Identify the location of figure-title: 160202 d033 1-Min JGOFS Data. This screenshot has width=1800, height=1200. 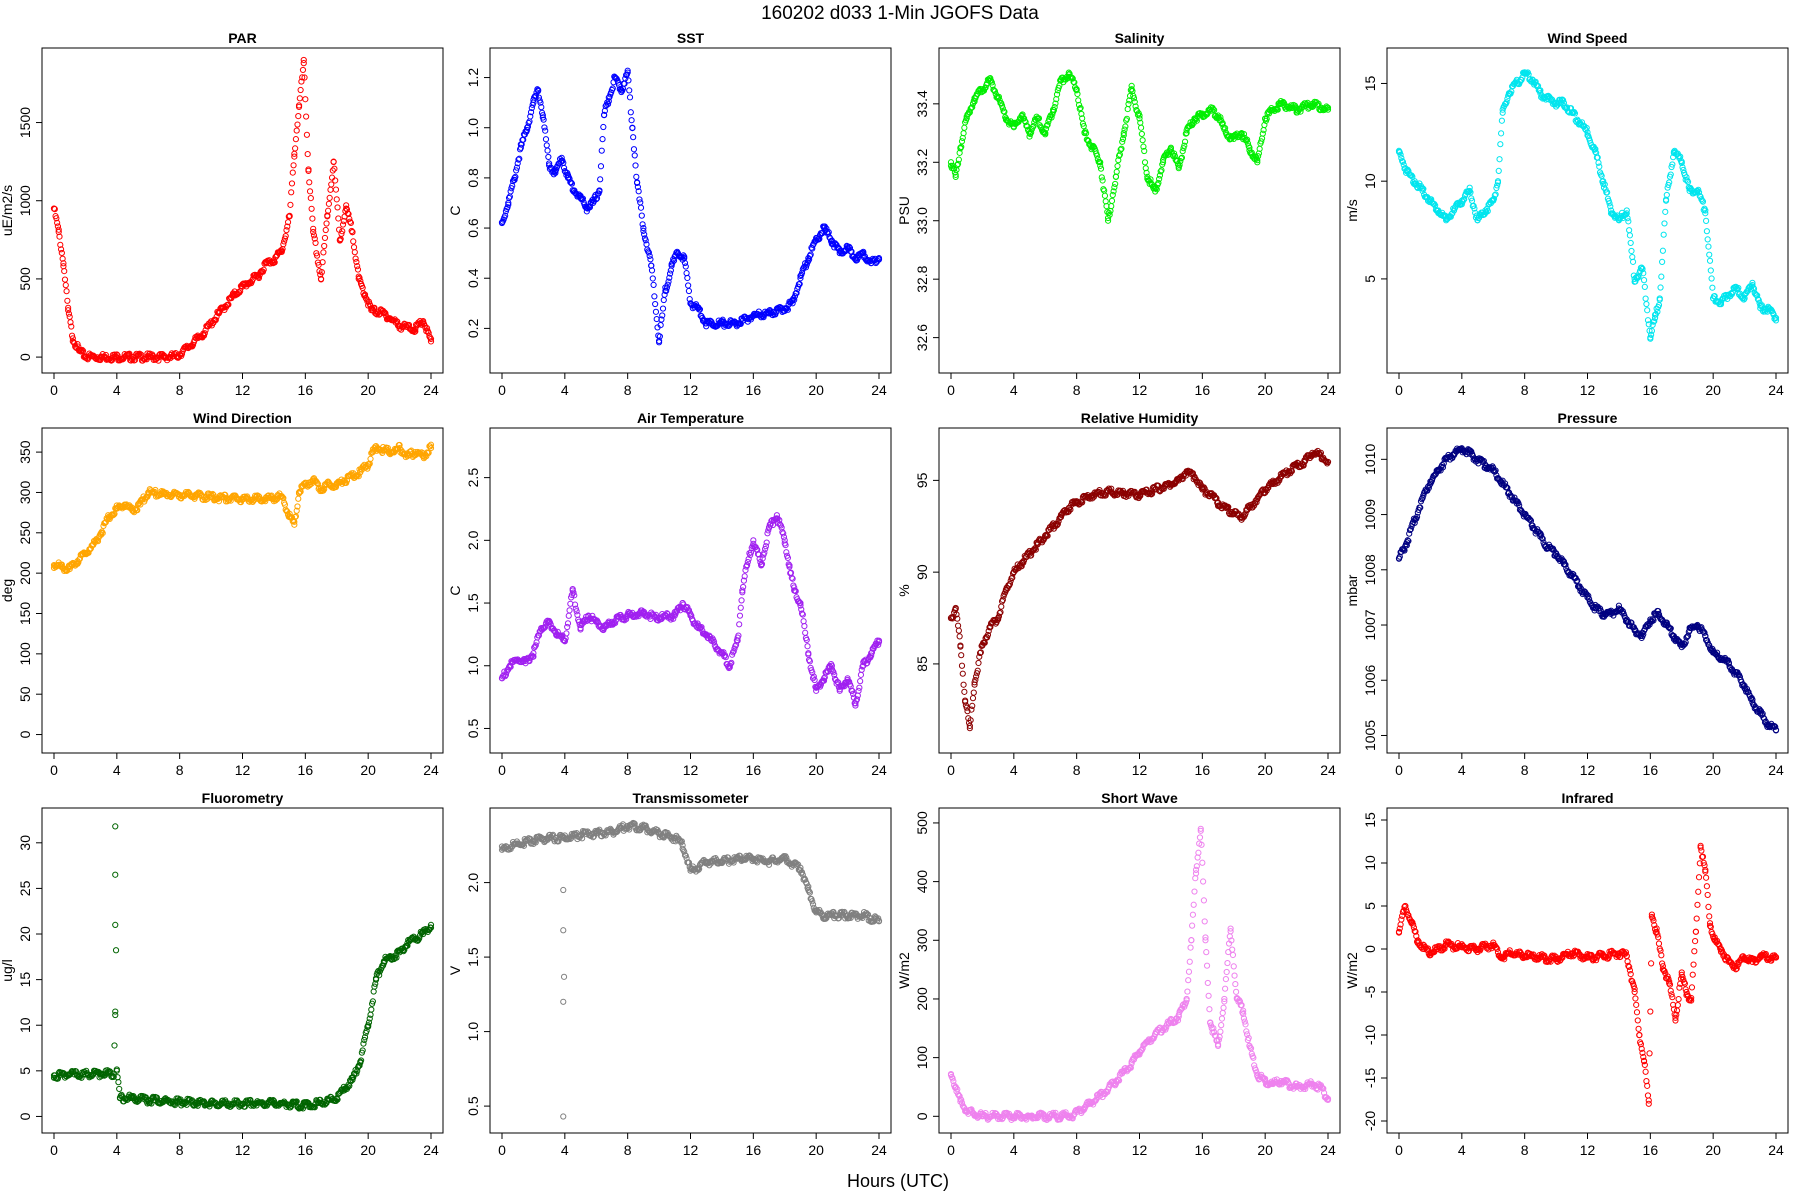
(900, 13).